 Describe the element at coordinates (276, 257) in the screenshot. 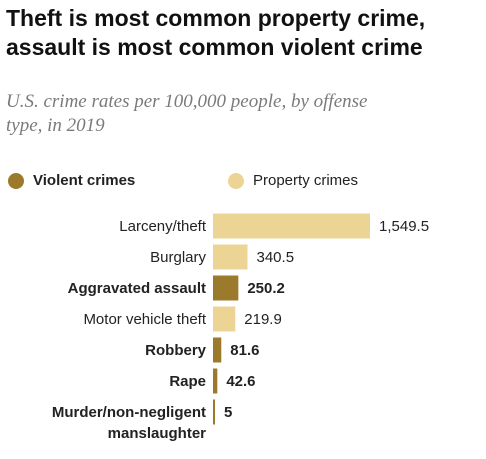

I see `data-label: 340.5` at that location.